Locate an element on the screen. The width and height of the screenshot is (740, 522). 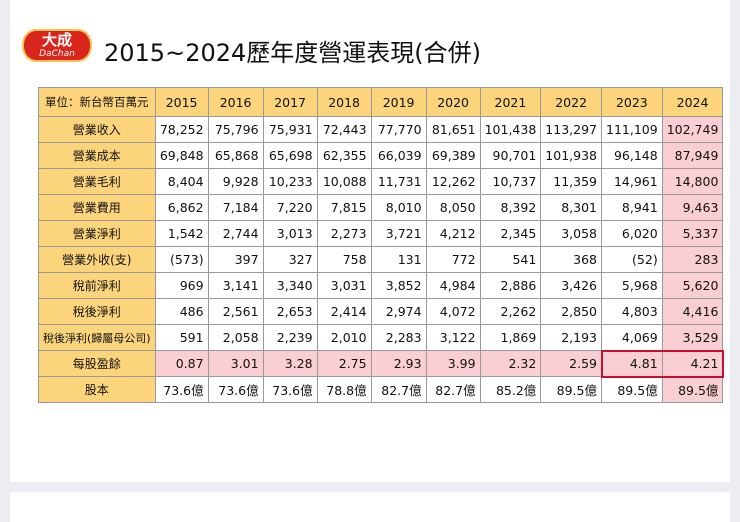
cell: 8,392 is located at coordinates (510, 207).